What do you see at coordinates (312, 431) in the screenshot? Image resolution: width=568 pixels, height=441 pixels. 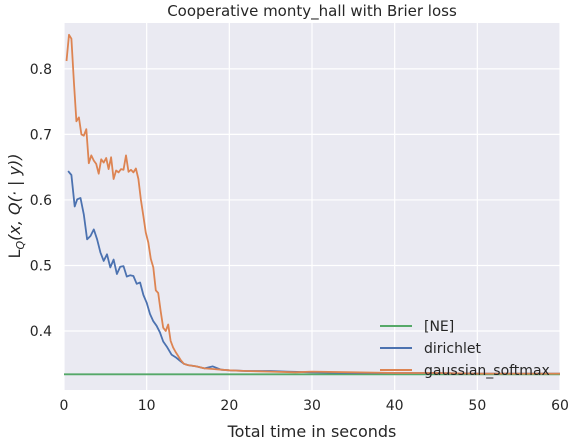 I see `x-axis-label: Total time in seconds` at bounding box center [312, 431].